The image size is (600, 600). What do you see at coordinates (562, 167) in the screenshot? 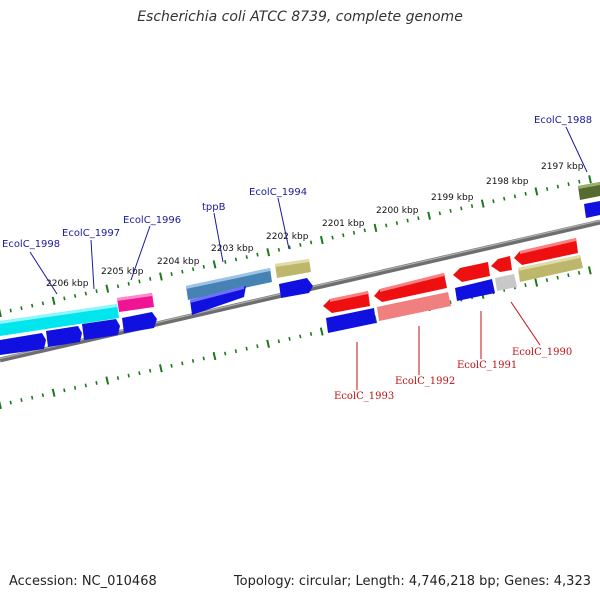
I see `kbp-label-2197: 2197 kbp` at bounding box center [562, 167].